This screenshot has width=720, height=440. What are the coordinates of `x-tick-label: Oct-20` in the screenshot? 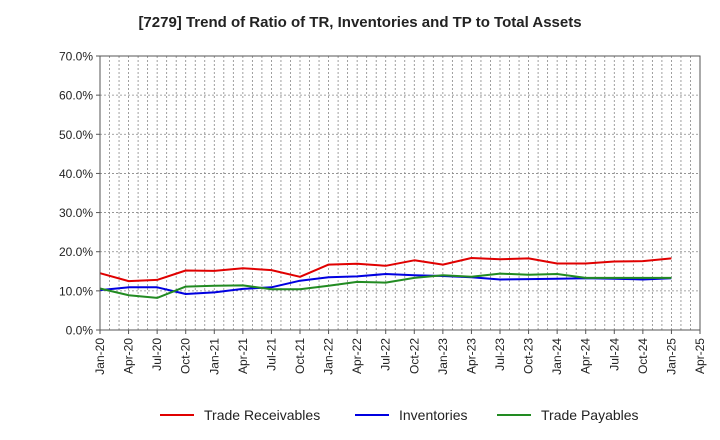 It's located at (186, 356).